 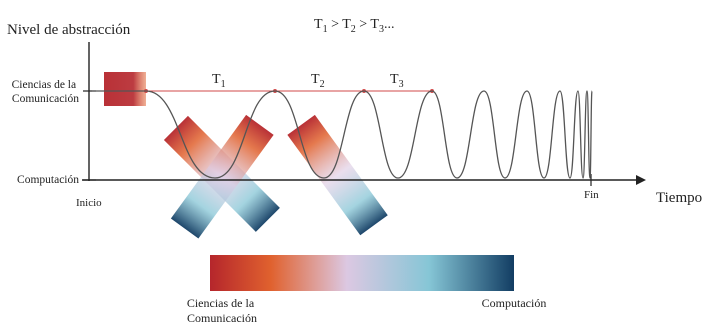 What do you see at coordinates (48, 180) in the screenshot?
I see `level-label-low: Computación` at bounding box center [48, 180].